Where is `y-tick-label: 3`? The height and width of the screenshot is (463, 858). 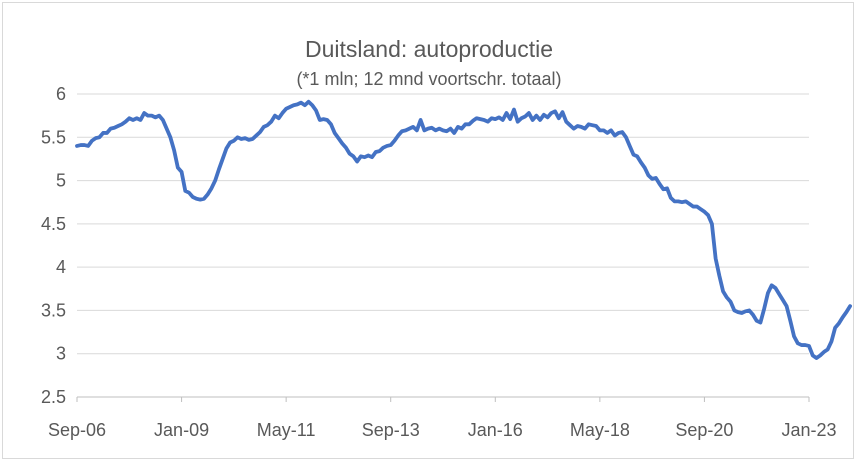
y-tick-label: 3 is located at coordinates (61, 354).